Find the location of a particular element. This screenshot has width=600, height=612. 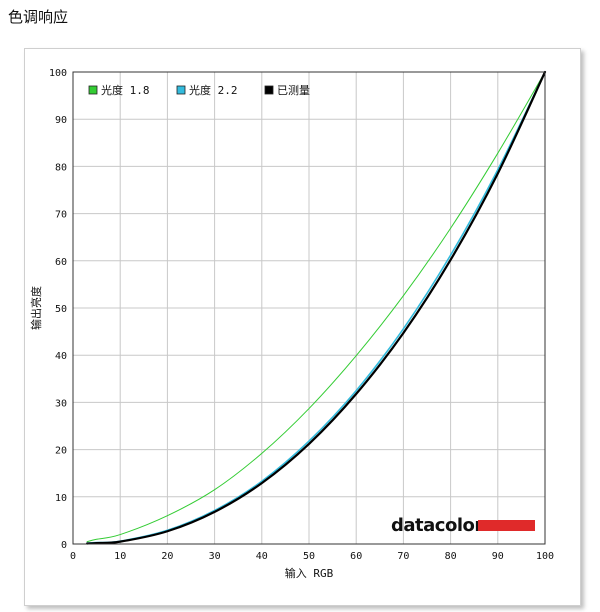

brand-bar is located at coordinates (506, 525).